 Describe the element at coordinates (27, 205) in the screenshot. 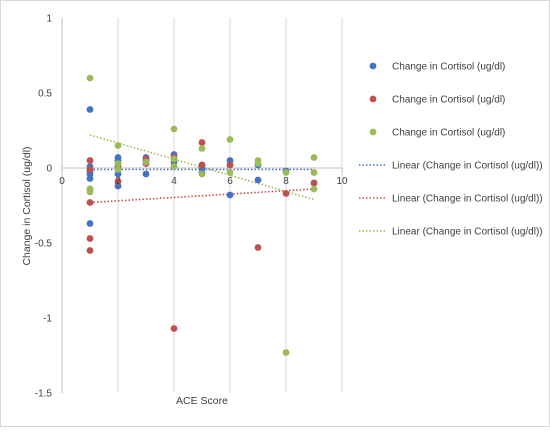

I see `y-axis-title: Change in Cortisol (ug/dl)` at that location.